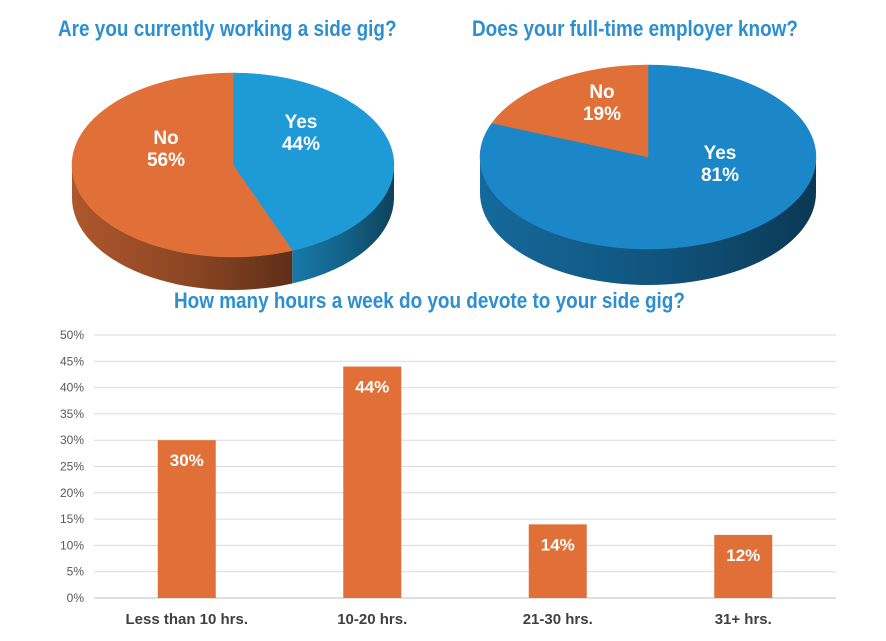 Image resolution: width=886 pixels, height=641 pixels. I want to click on pie-1-title: Are you currently working a side gig?, so click(227, 28).